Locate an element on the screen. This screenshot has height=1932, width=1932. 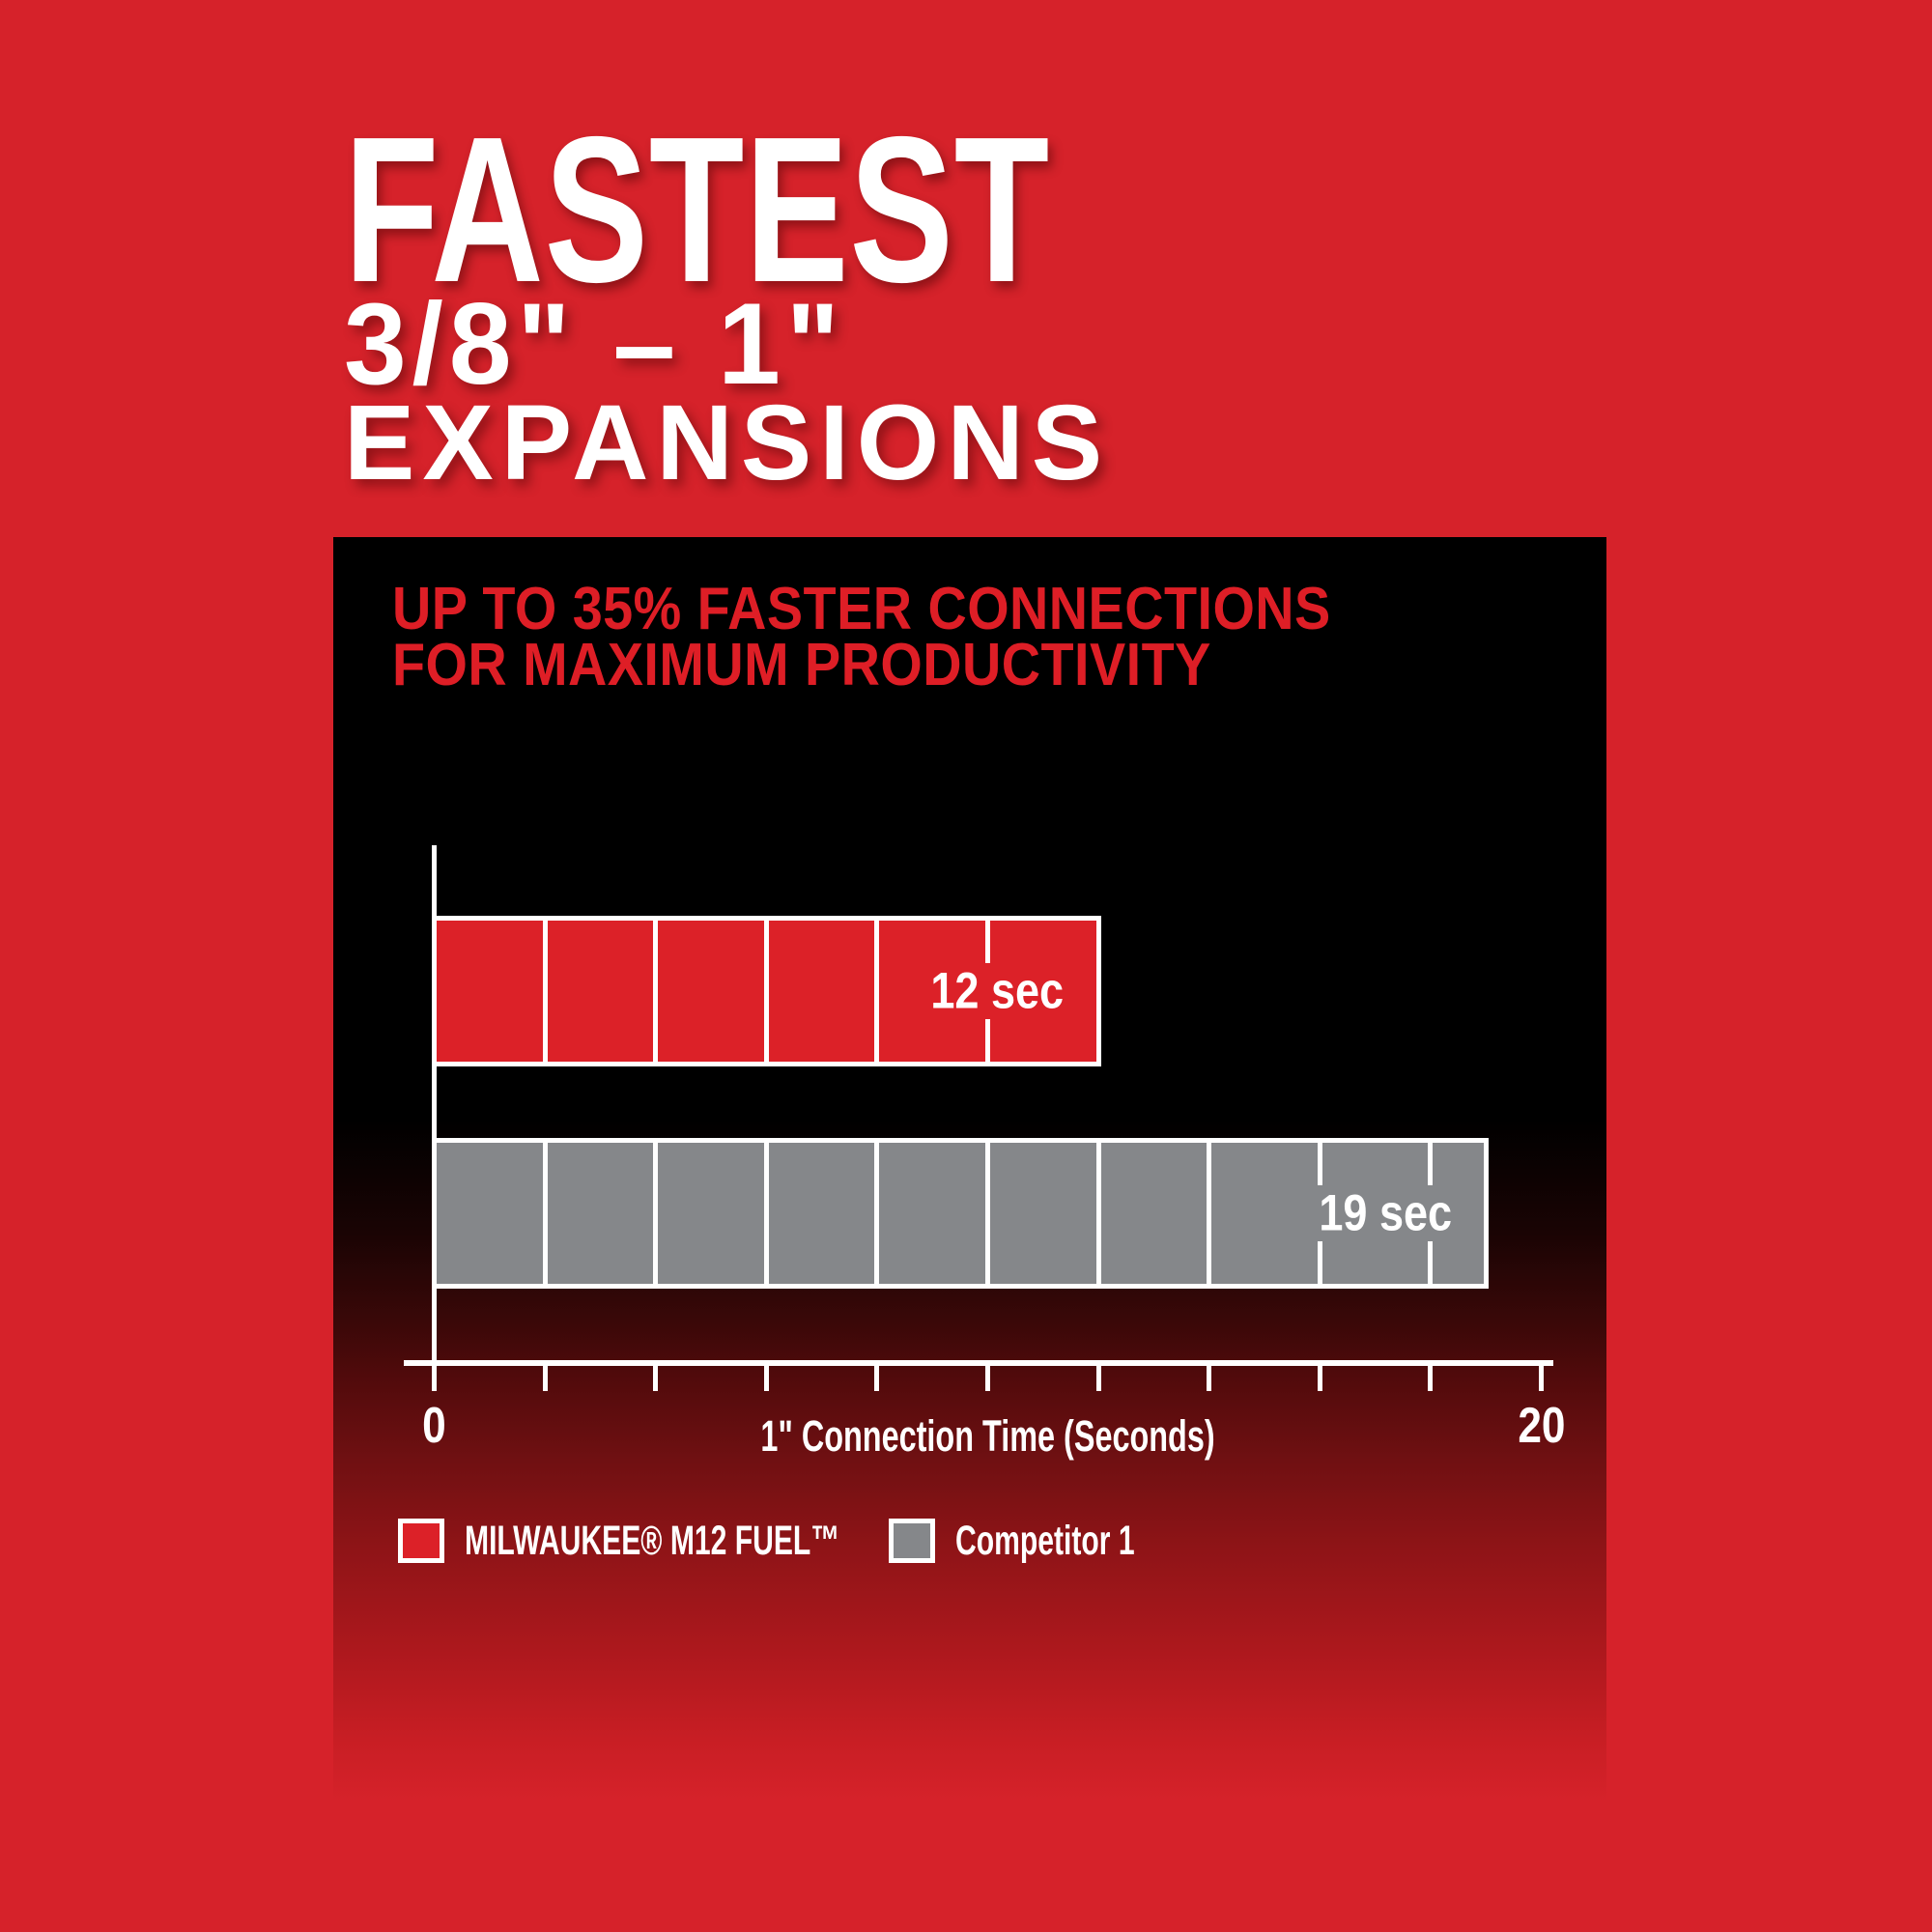
legend-label: Competitor 1 is located at coordinates (1045, 1540).